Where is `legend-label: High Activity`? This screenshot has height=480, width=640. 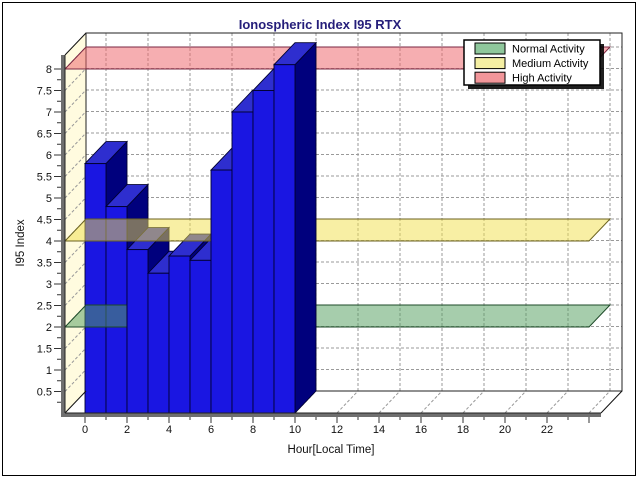 legend-label: High Activity is located at coordinates (542, 79).